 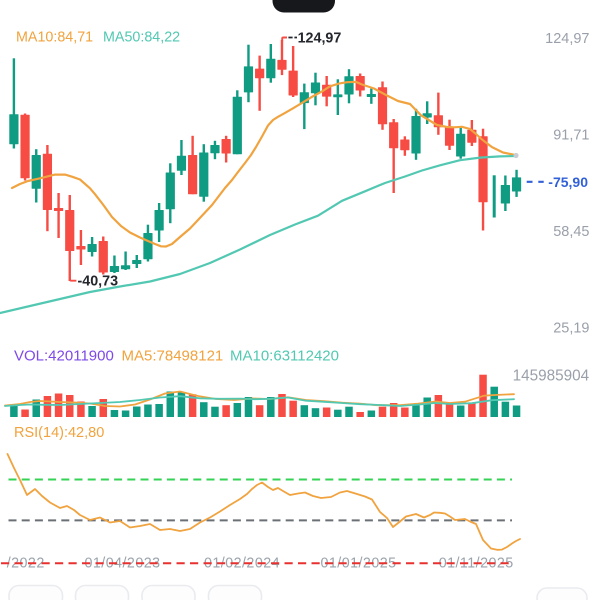 What do you see at coordinates (568, 182) in the screenshot?
I see `svg-text: -75,90` at bounding box center [568, 182].